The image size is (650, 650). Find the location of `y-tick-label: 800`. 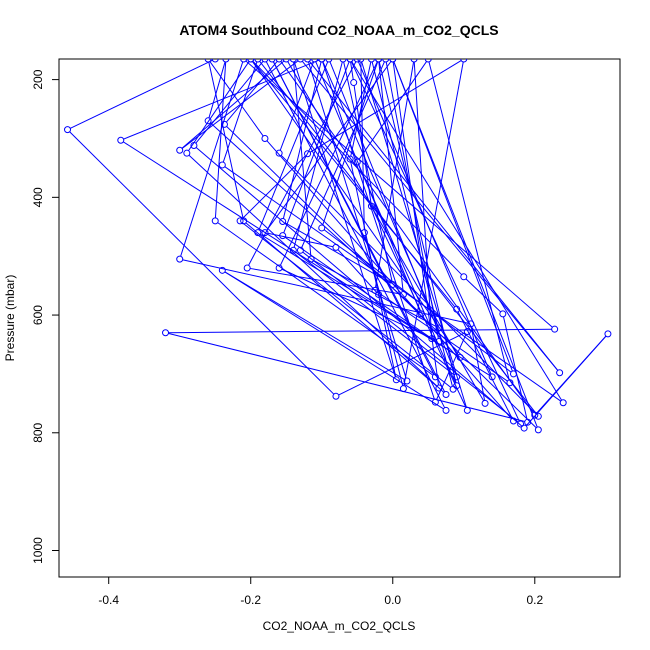

y-tick-label: 800 is located at coordinates (38, 432).